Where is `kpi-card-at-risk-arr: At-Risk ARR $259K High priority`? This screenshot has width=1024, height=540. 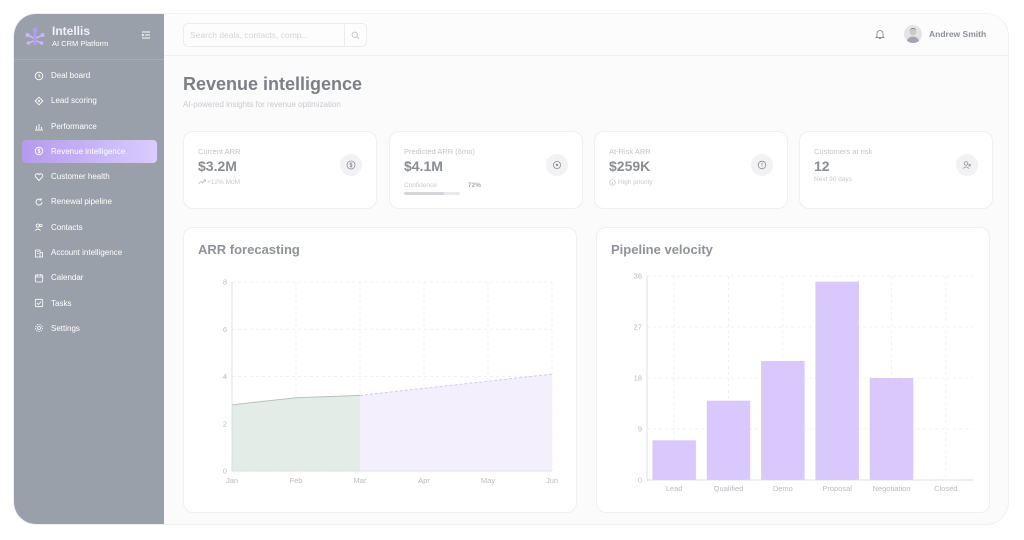 kpi-card-at-risk-arr: At-Risk ARR $259K High priority is located at coordinates (691, 170).